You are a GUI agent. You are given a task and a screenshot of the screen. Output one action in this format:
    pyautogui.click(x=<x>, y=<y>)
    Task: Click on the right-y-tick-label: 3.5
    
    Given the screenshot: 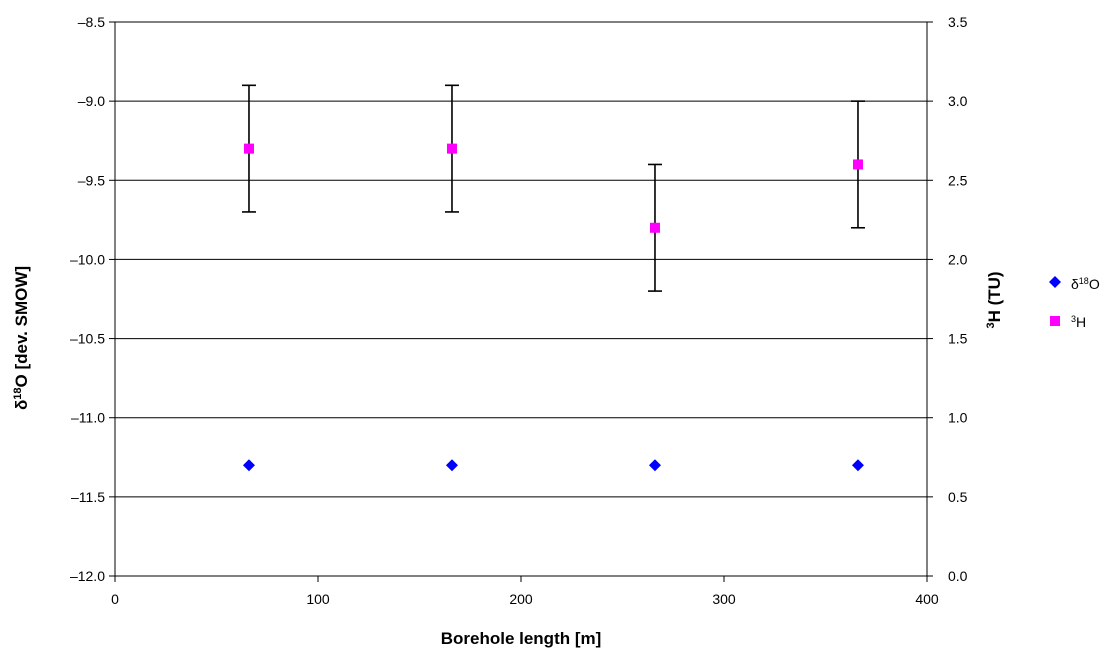 What is the action you would take?
    pyautogui.click(x=958, y=22)
    